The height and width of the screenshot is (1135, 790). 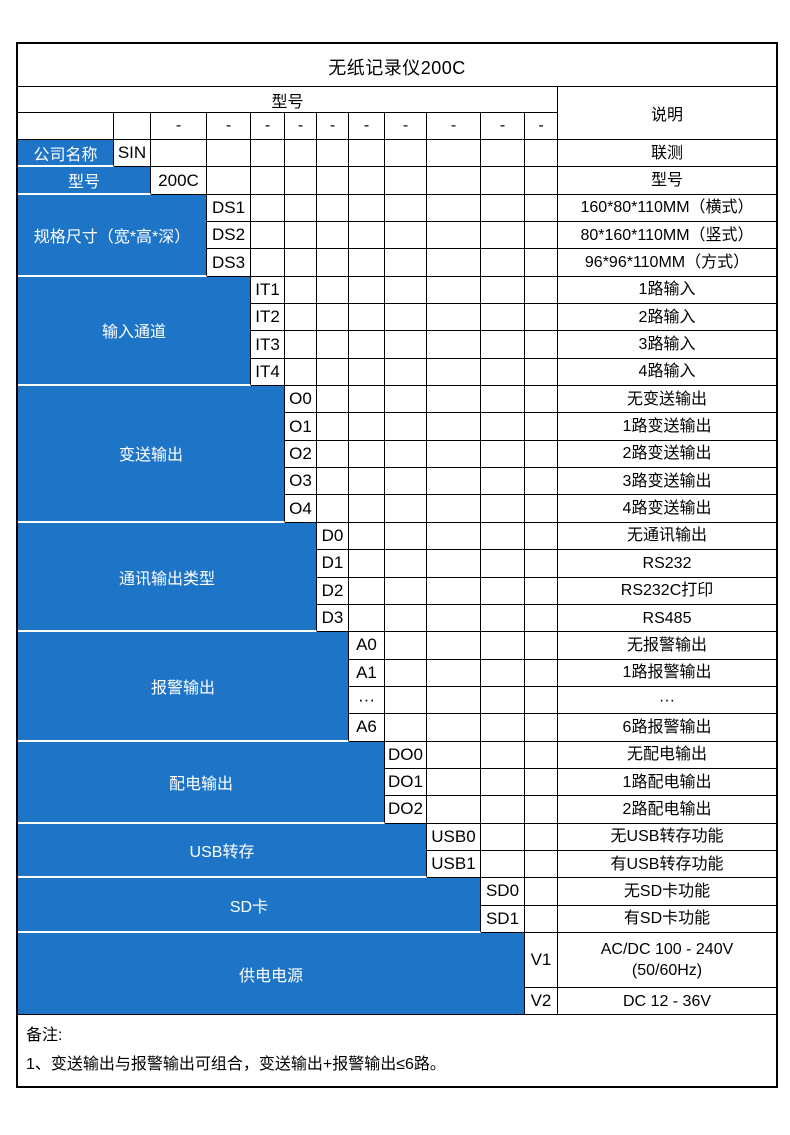 I want to click on option-description: 1路配电输出, so click(x=667, y=783).